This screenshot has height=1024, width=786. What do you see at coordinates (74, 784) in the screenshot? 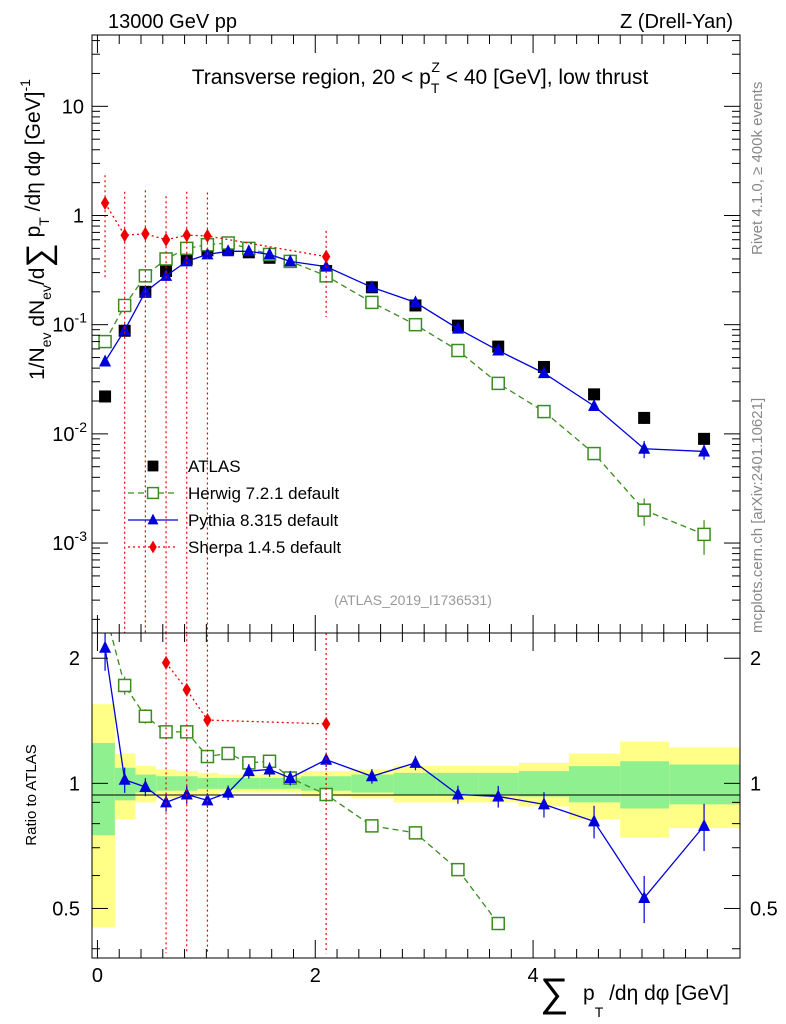
I see `ratio-y-tick-label-left: 1` at bounding box center [74, 784].